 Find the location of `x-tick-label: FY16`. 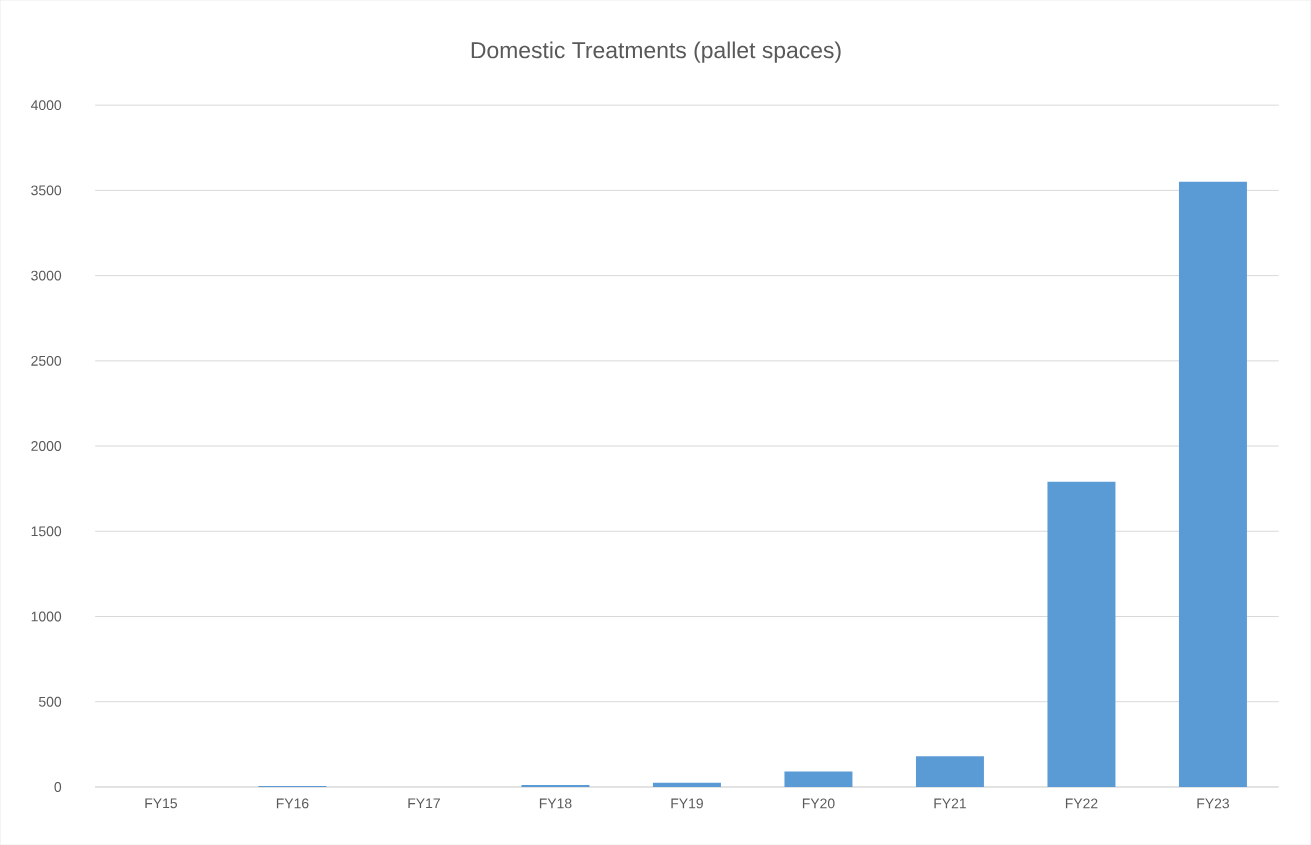

x-tick-label: FY16 is located at coordinates (292, 803).